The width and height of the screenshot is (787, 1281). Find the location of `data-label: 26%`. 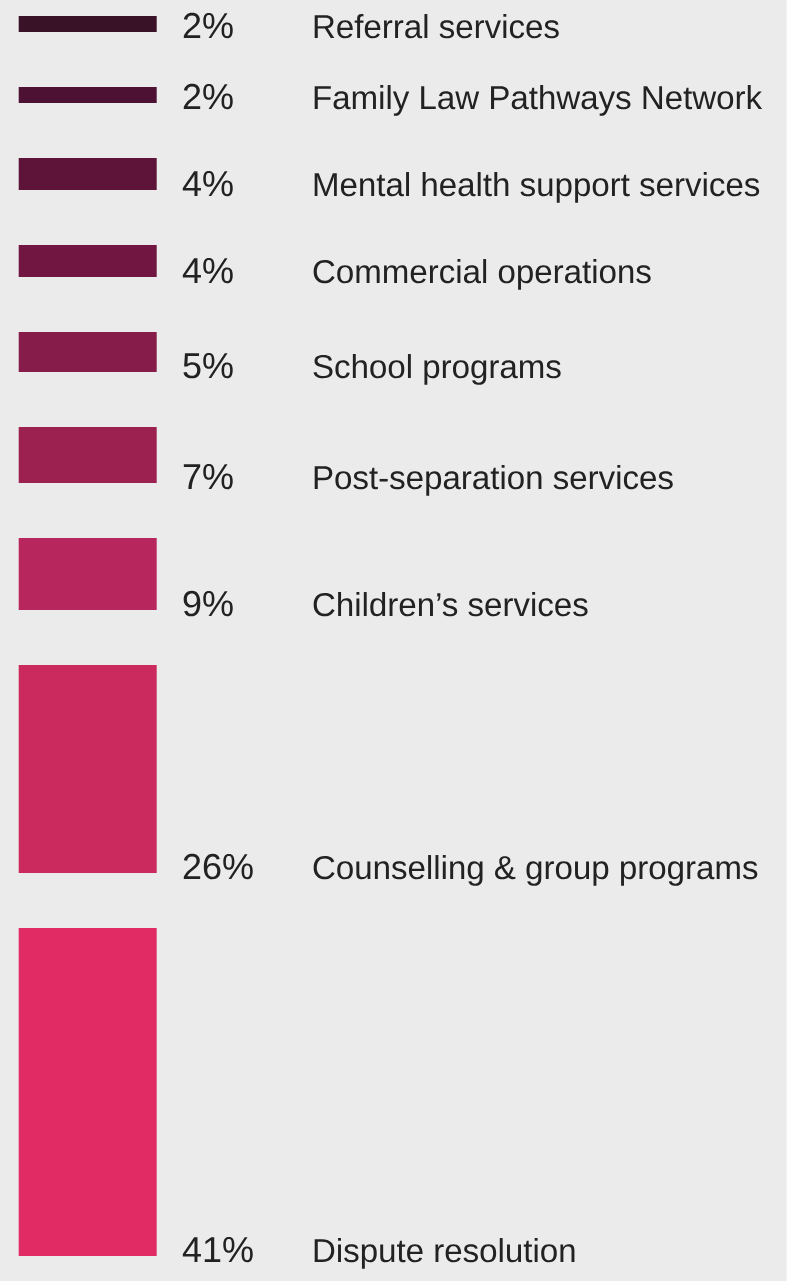

data-label: 26% is located at coordinates (218, 866).